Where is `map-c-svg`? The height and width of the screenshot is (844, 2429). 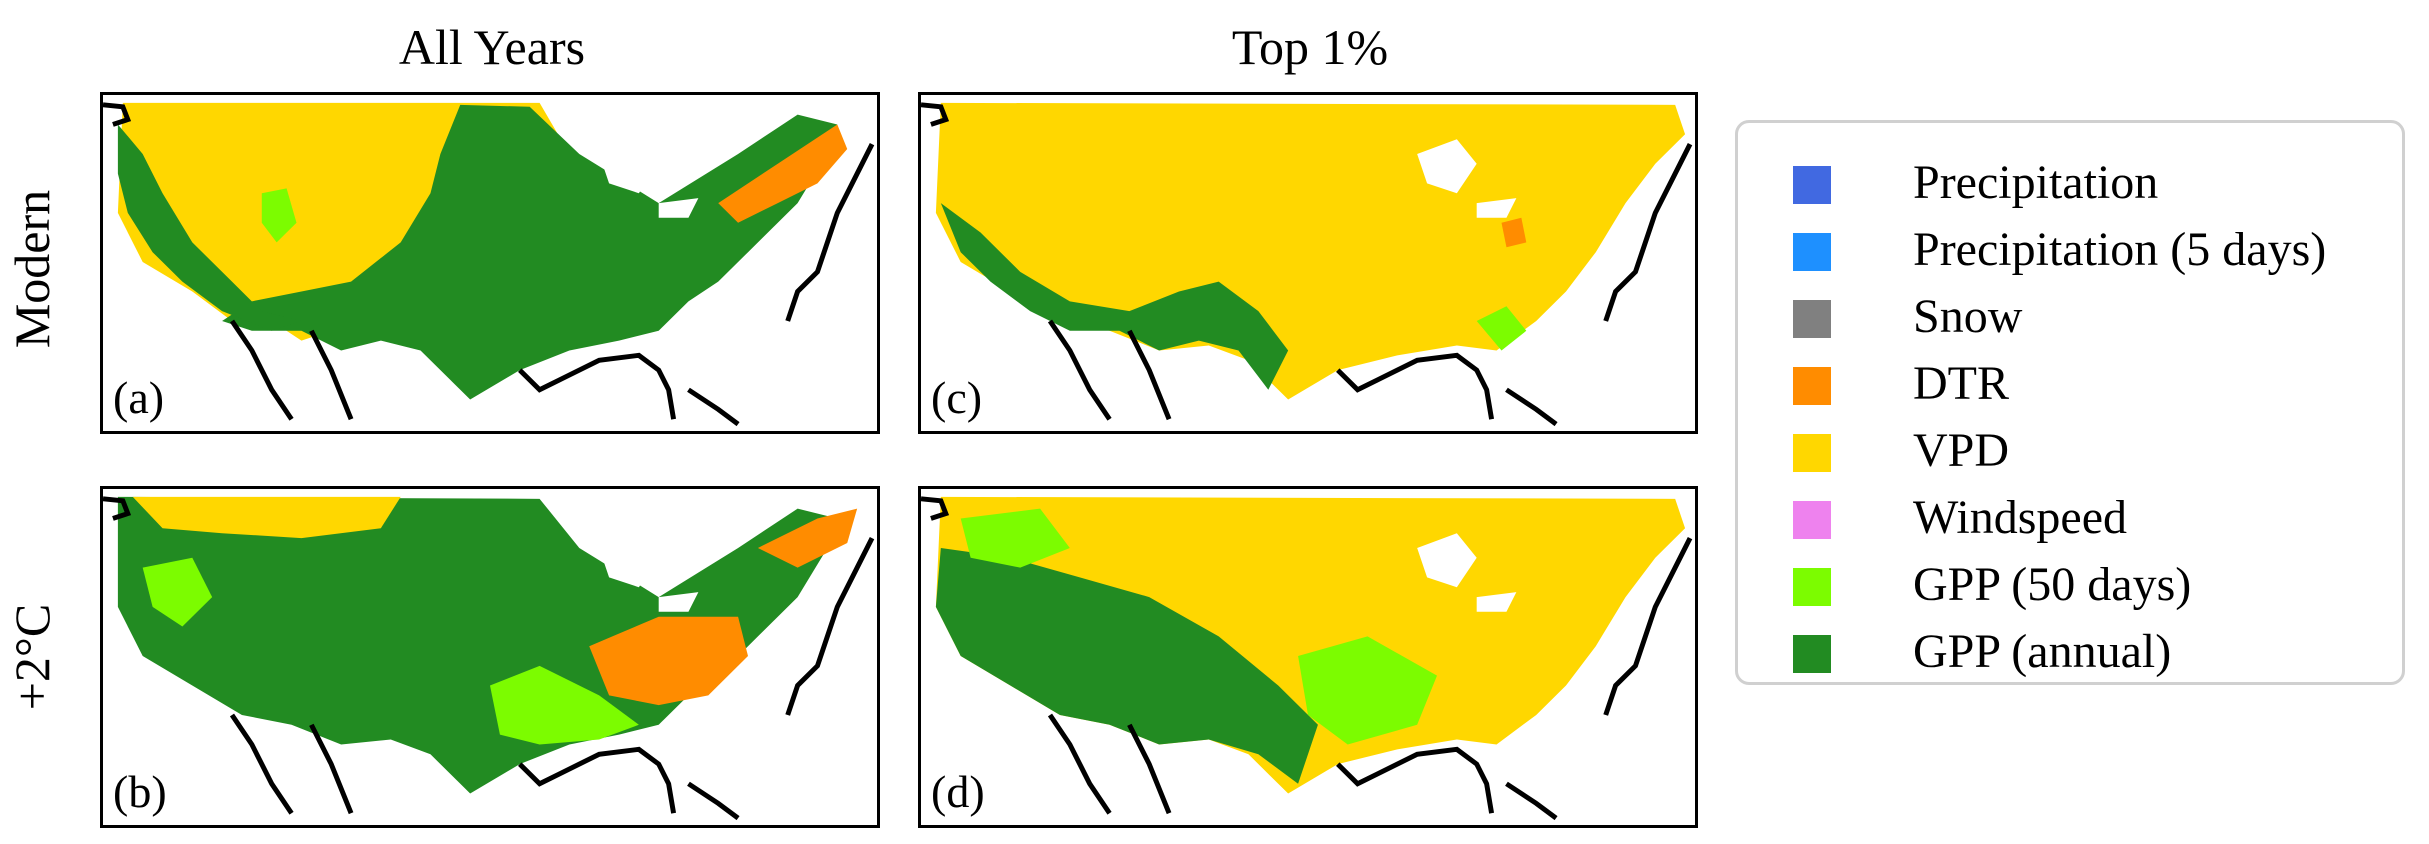
map-c-svg is located at coordinates (1307, 264).